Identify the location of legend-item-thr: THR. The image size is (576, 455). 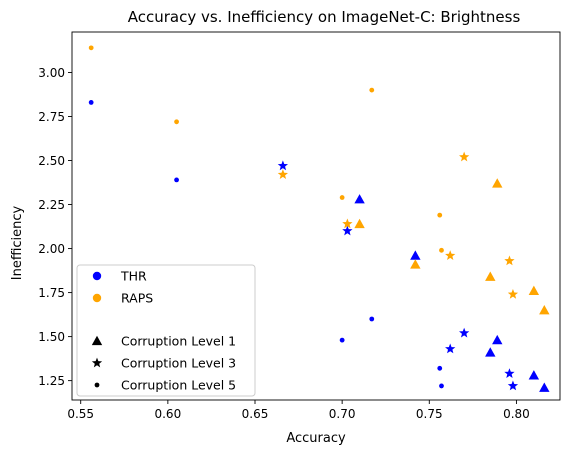
(119, 276).